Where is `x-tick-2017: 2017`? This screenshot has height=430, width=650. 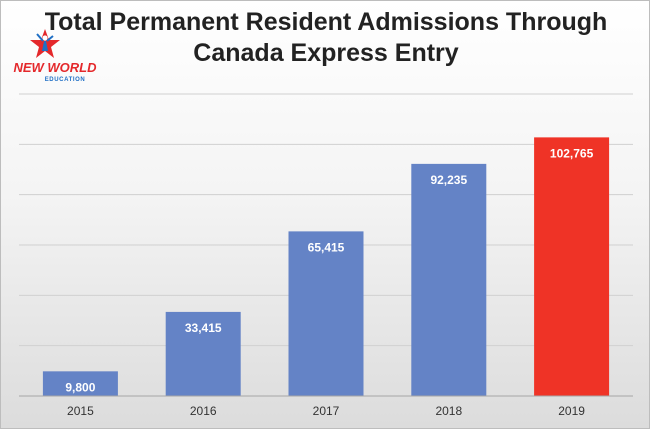
x-tick-2017: 2017 is located at coordinates (326, 411).